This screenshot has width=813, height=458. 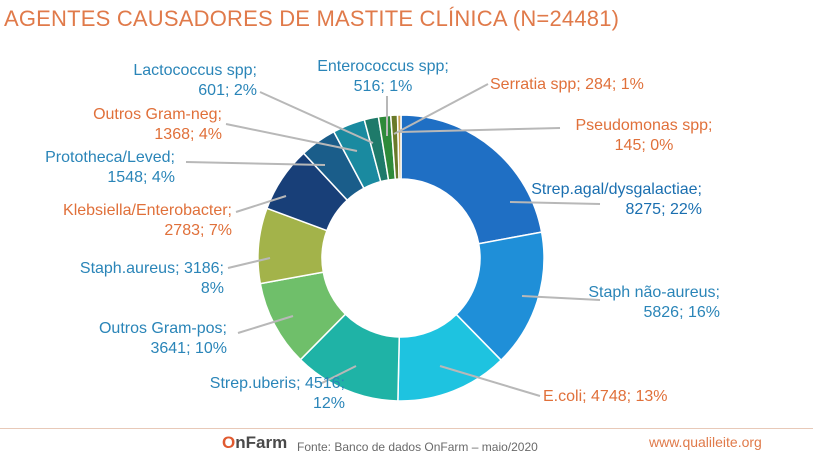 I want to click on label-serratia-spp: Serratia spp; 284; 1%, so click(x=567, y=84).